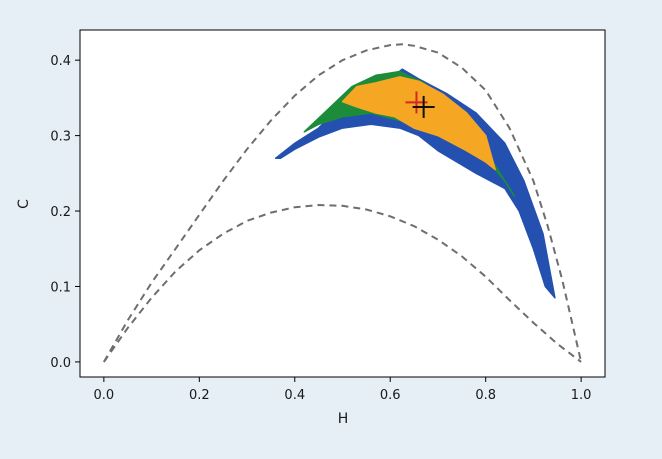 This screenshot has height=459, width=662. I want to click on crosshair-markers, so click(420, 104).